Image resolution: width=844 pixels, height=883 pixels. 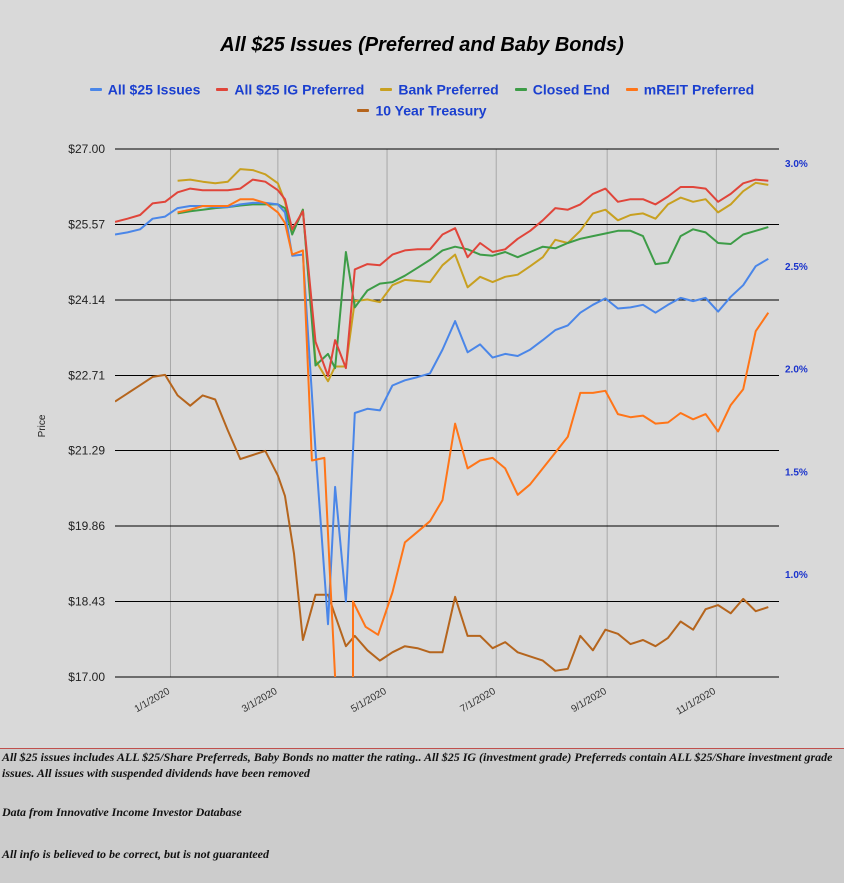 I want to click on y-tick-label: $19.86, so click(x=86, y=526).